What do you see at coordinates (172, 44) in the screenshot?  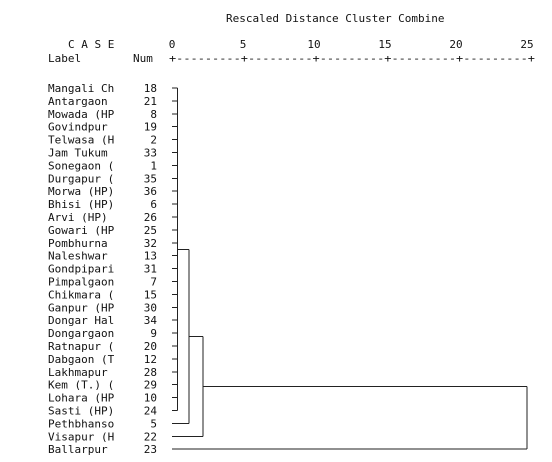 I see `axis-tick-label-0: 0` at bounding box center [172, 44].